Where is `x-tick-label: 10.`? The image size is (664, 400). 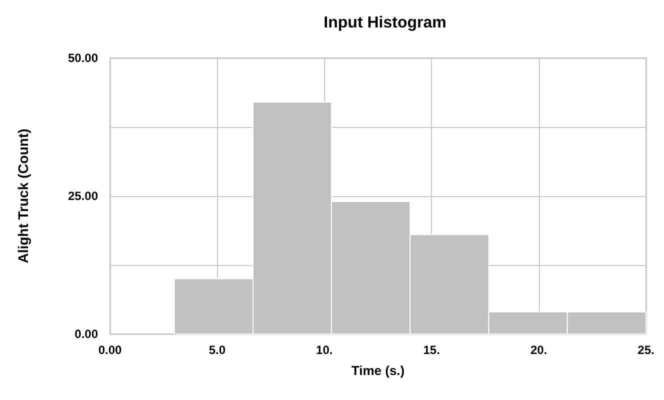 x-tick-label: 10. is located at coordinates (324, 350).